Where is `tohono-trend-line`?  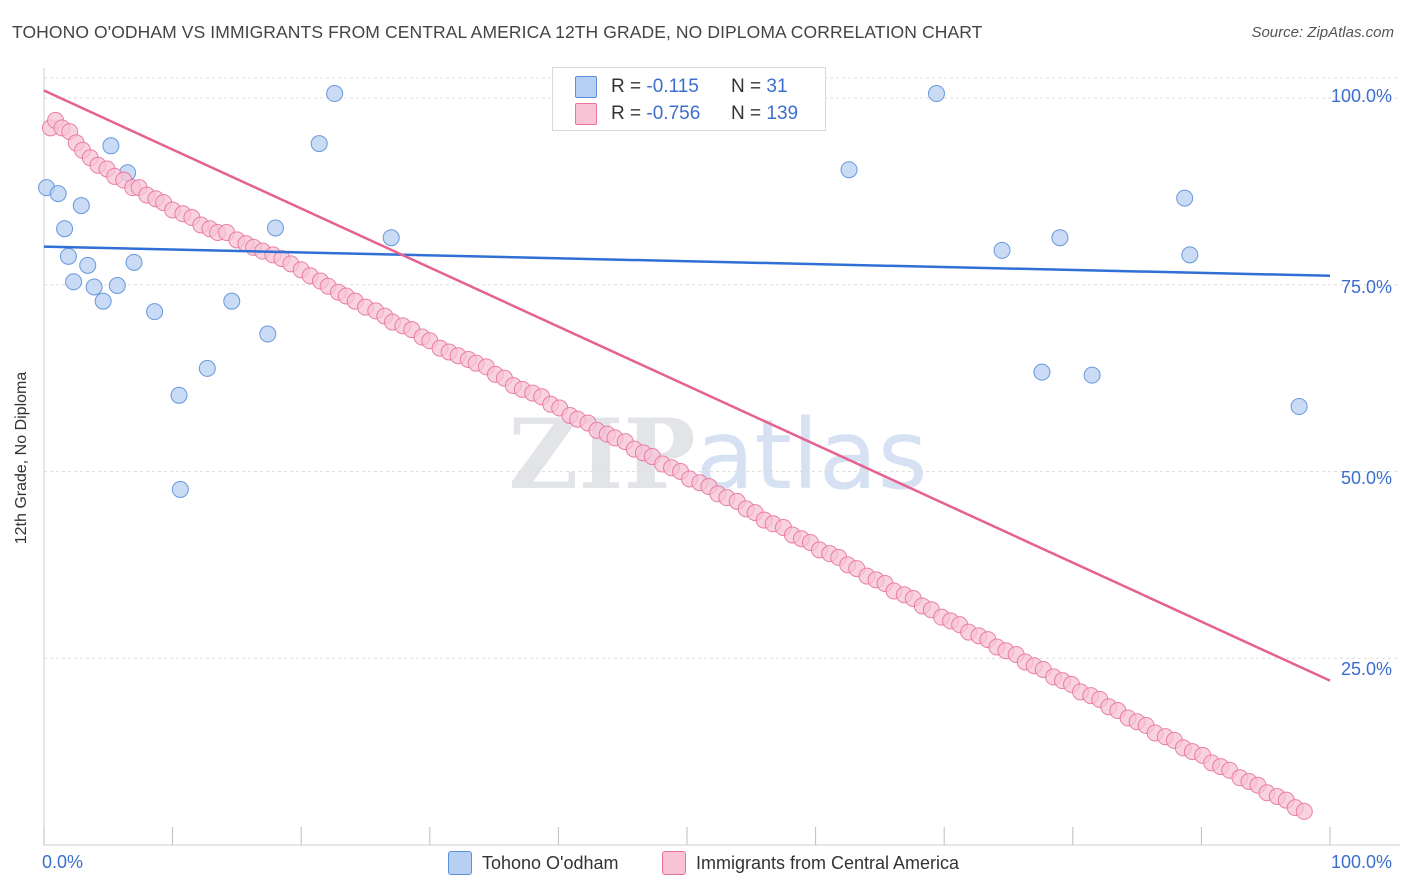 tohono-trend-line is located at coordinates (687, 261).